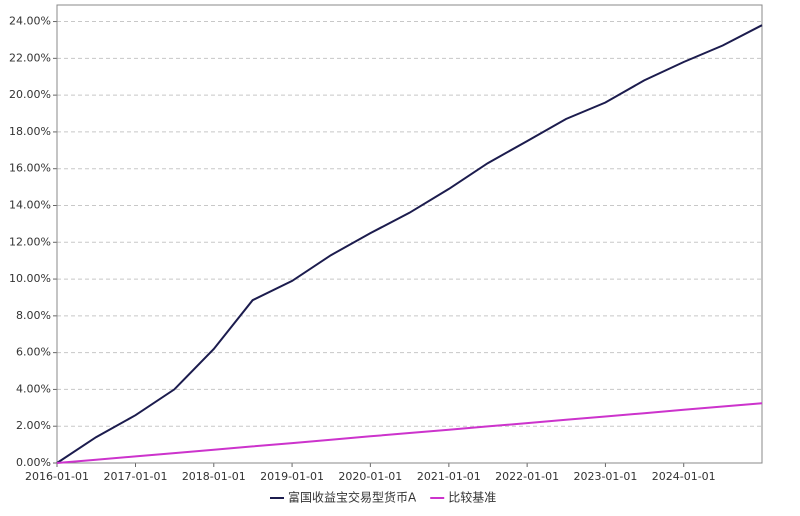 Image resolution: width=800 pixels, height=516 pixels. Describe the element at coordinates (33, 388) in the screenshot. I see `y-tick-label: 4.00%` at that location.